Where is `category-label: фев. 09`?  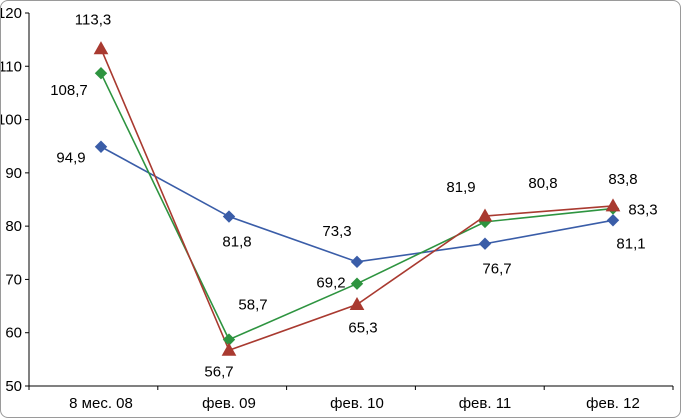
category-label: фев. 09 is located at coordinates (229, 403).